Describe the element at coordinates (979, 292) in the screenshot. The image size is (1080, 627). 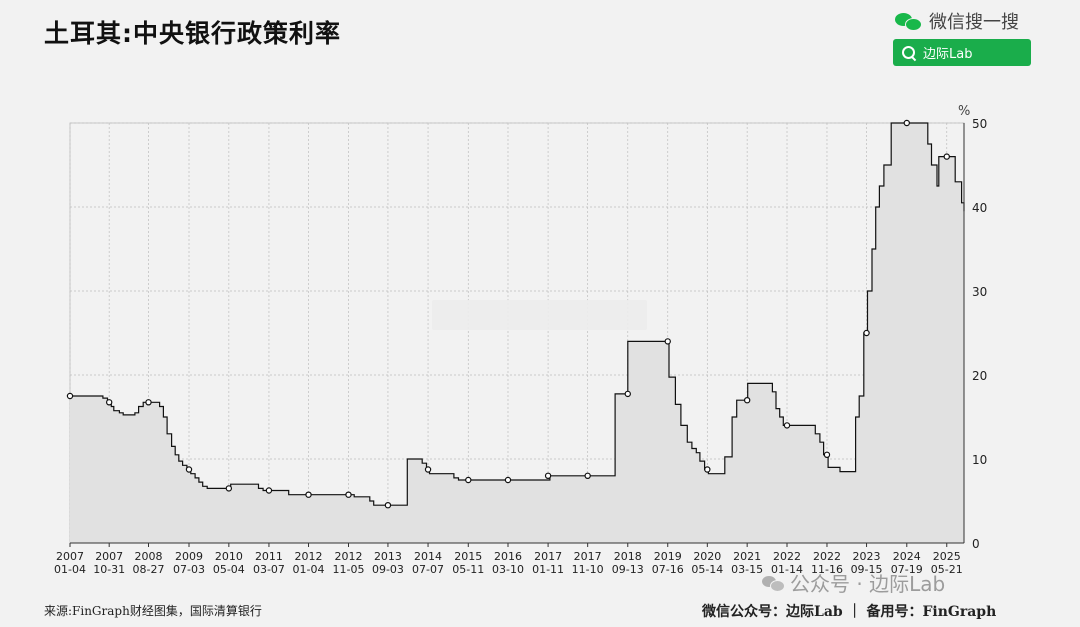
I see `y-tick-label: 30` at that location.